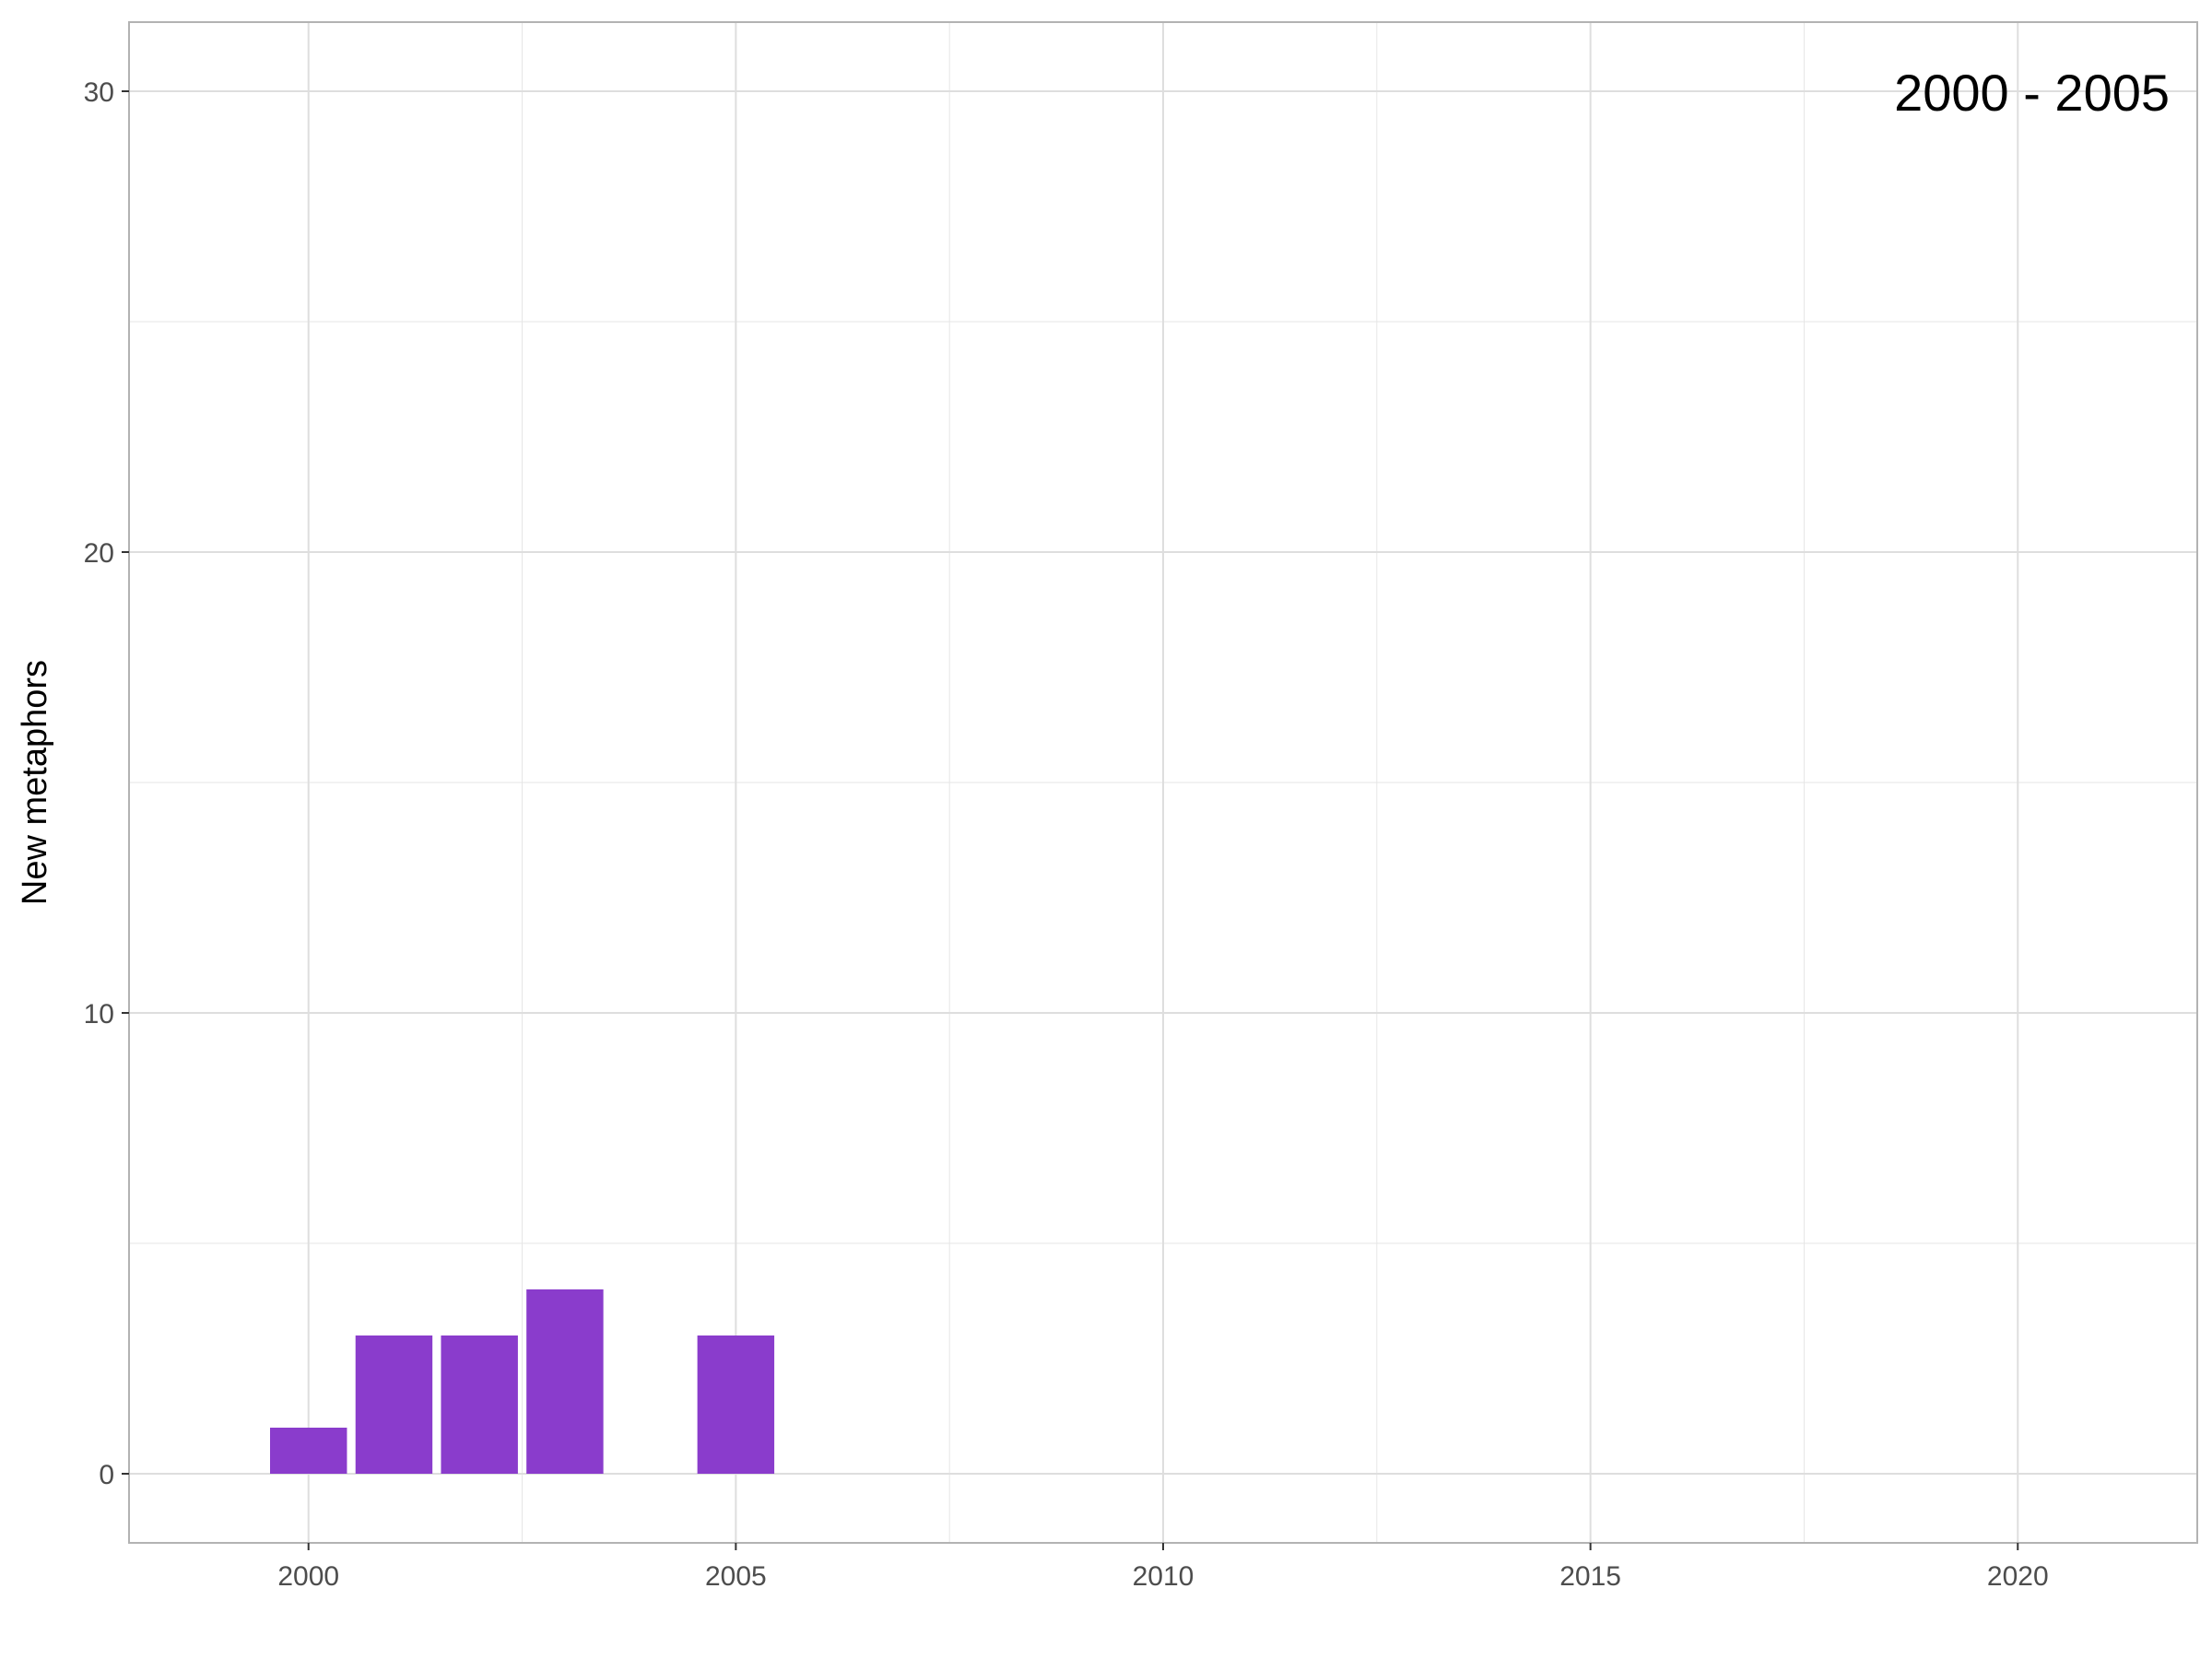 Image resolution: width=2212 pixels, height=1659 pixels. I want to click on x-tick-label: 2010, so click(1163, 1576).